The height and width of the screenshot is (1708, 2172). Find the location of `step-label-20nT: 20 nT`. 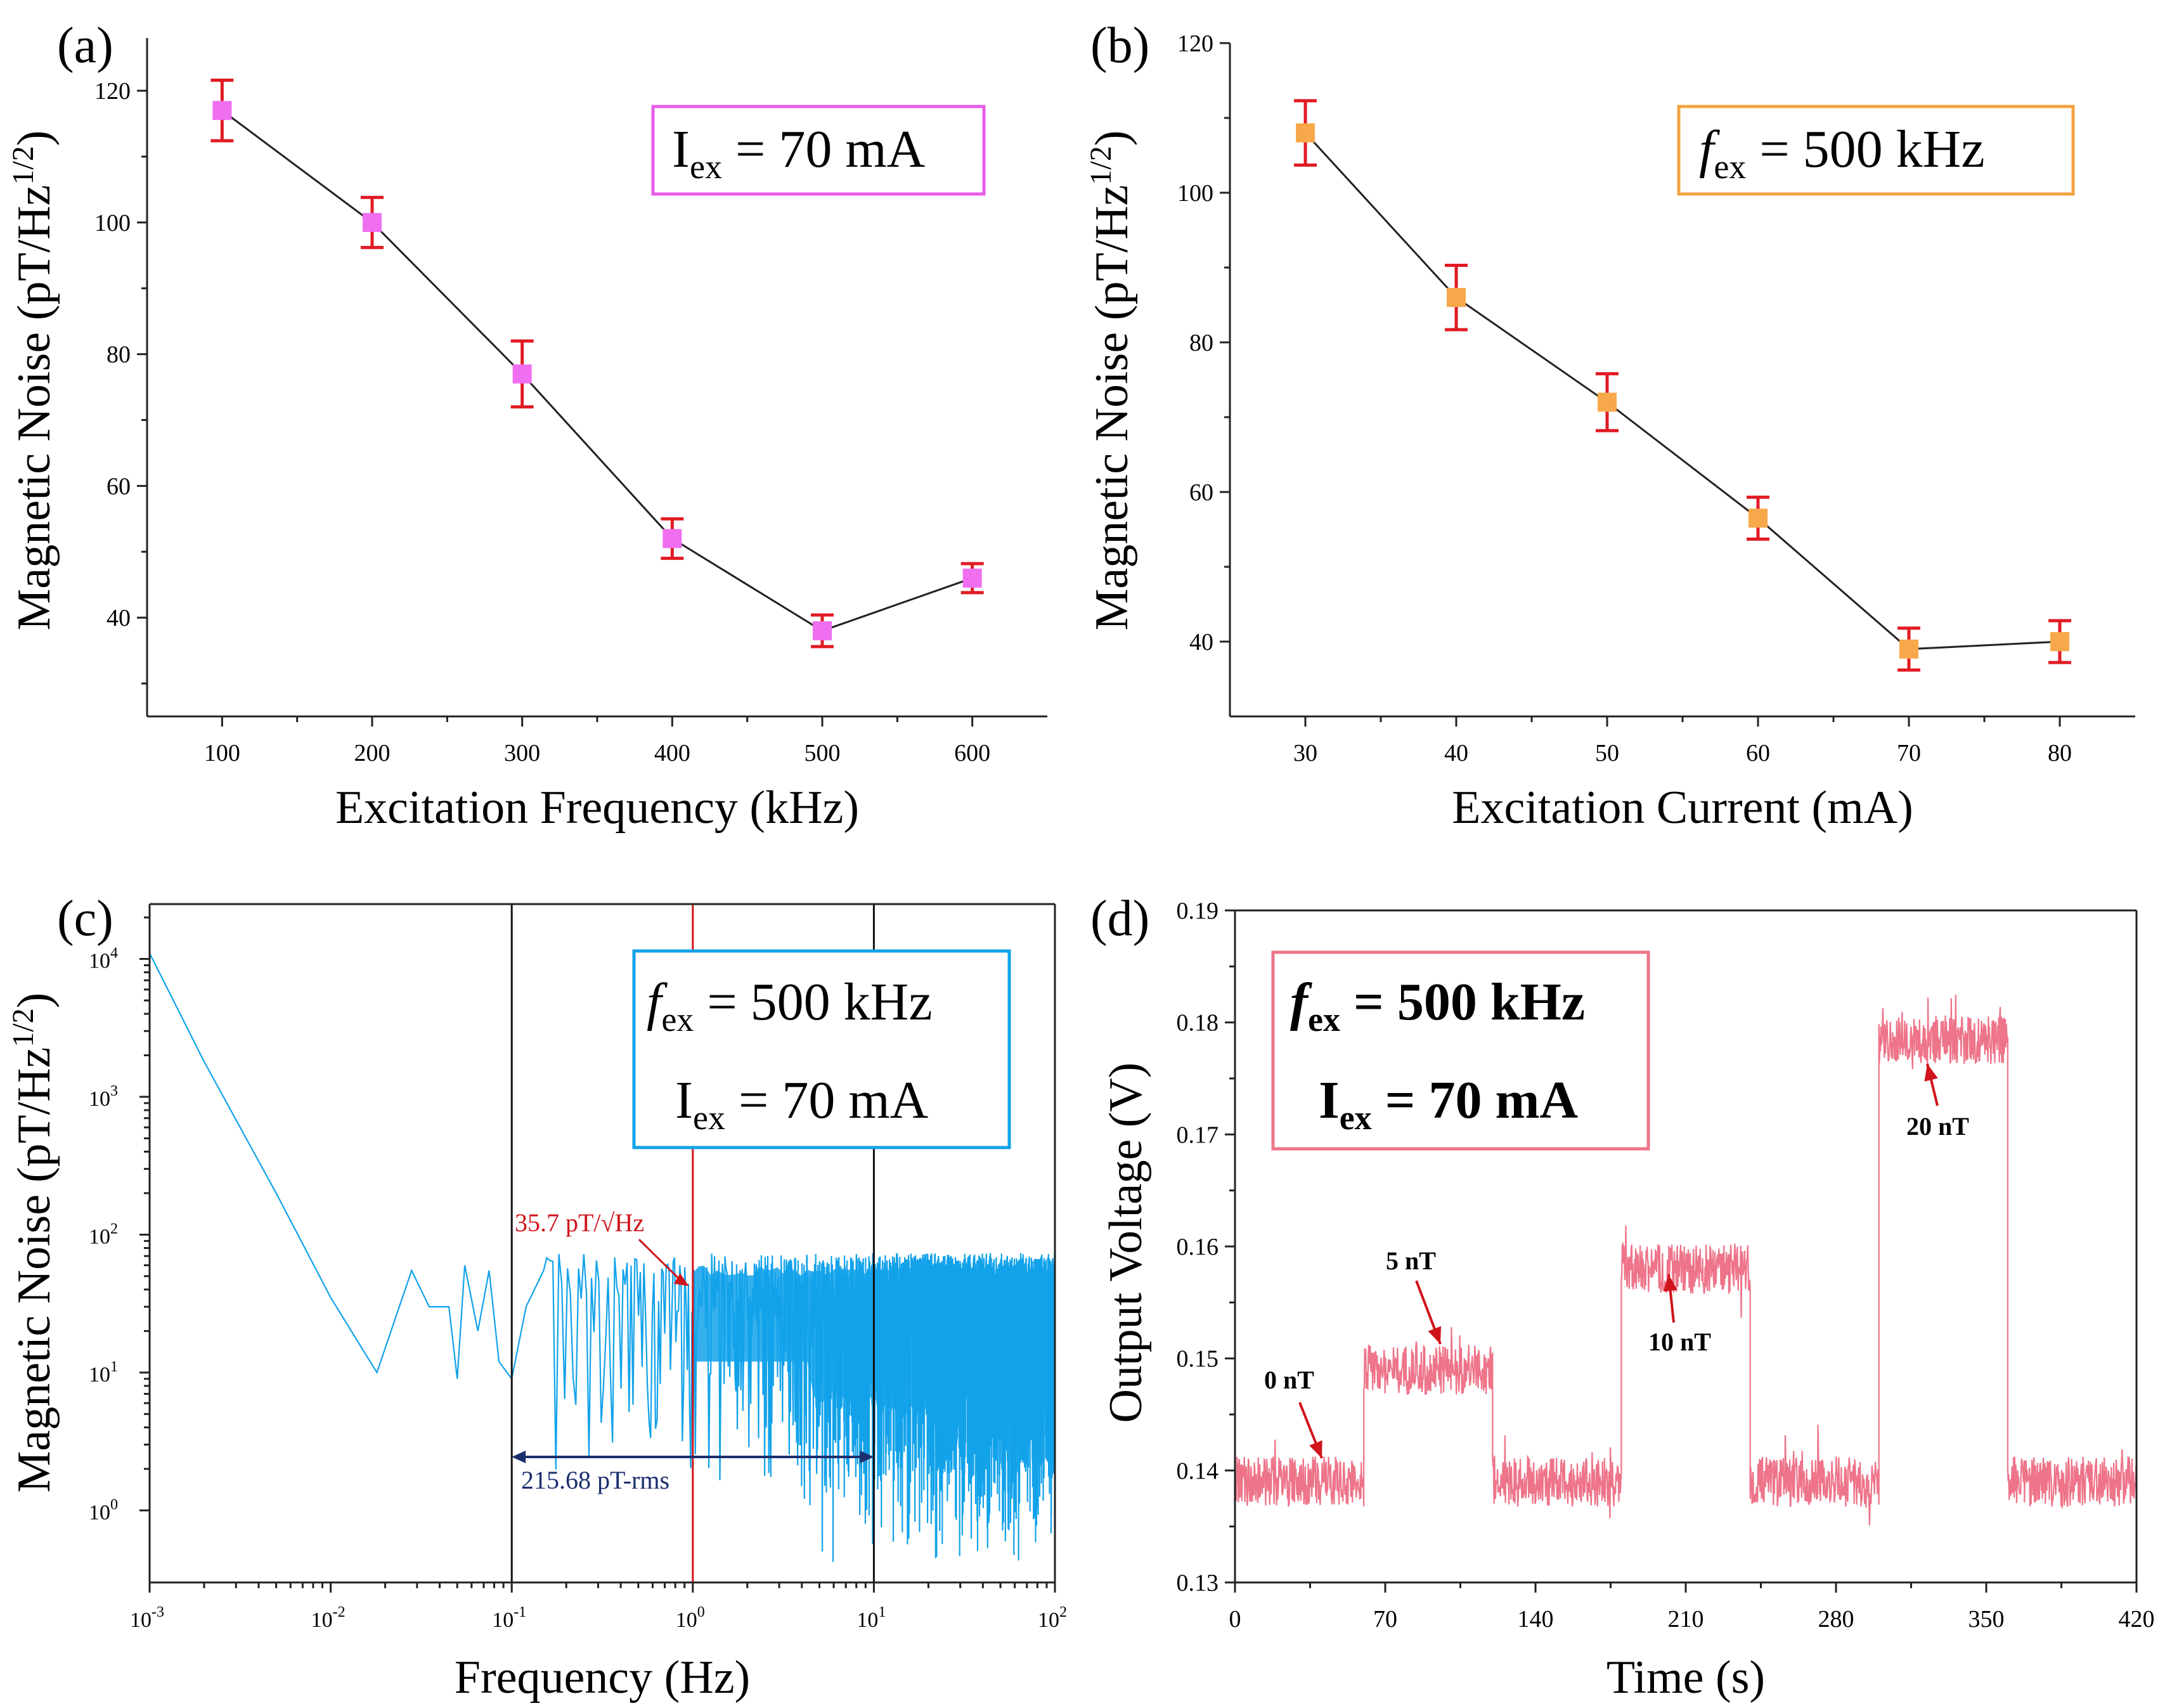

step-label-20nT: 20 nT is located at coordinates (1937, 1127).